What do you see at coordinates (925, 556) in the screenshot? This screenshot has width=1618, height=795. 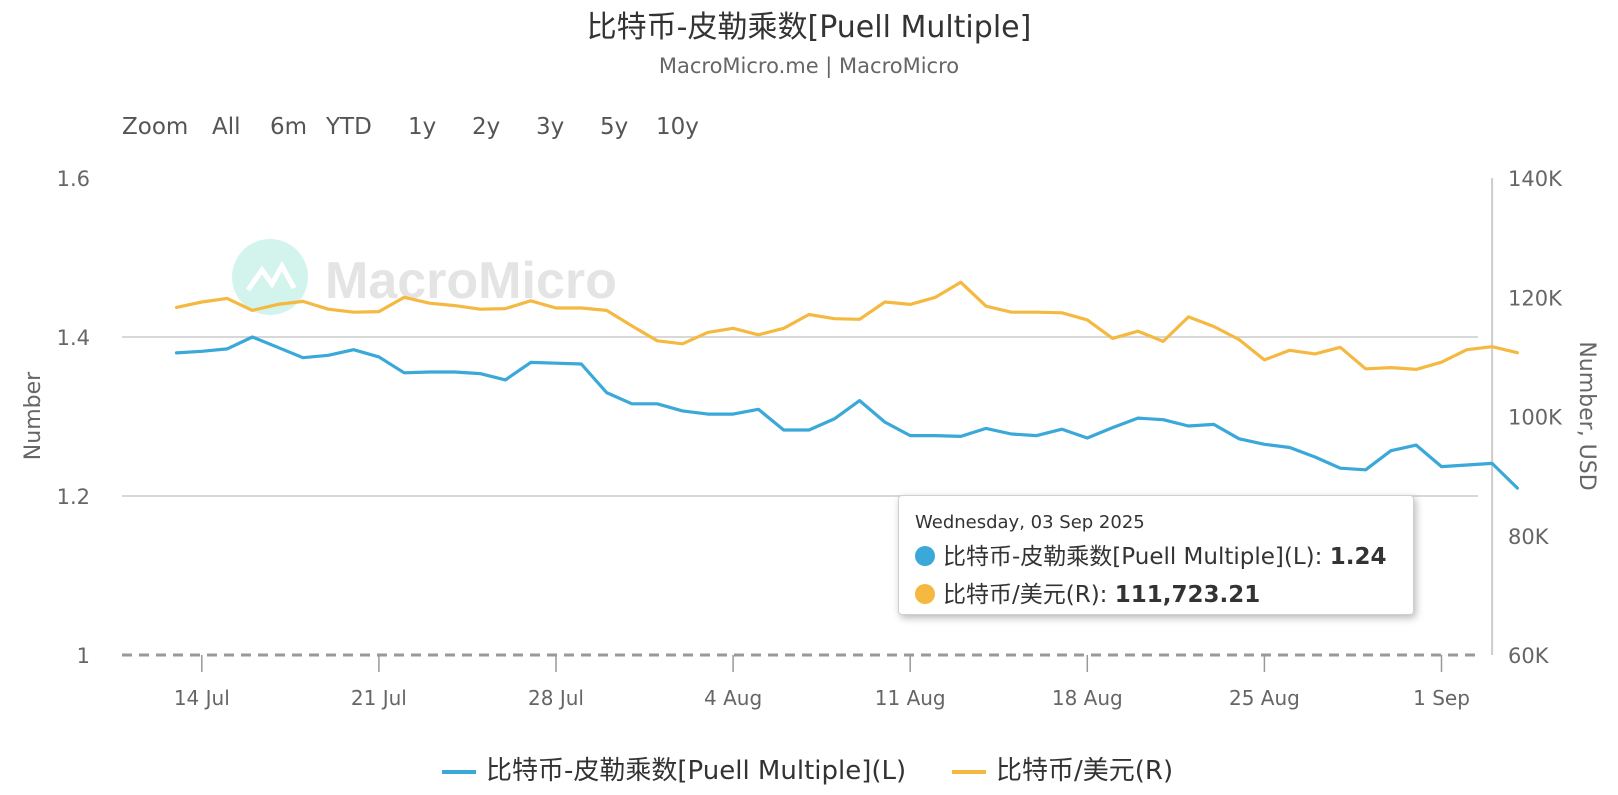 I see `puell-series-dot-icon` at bounding box center [925, 556].